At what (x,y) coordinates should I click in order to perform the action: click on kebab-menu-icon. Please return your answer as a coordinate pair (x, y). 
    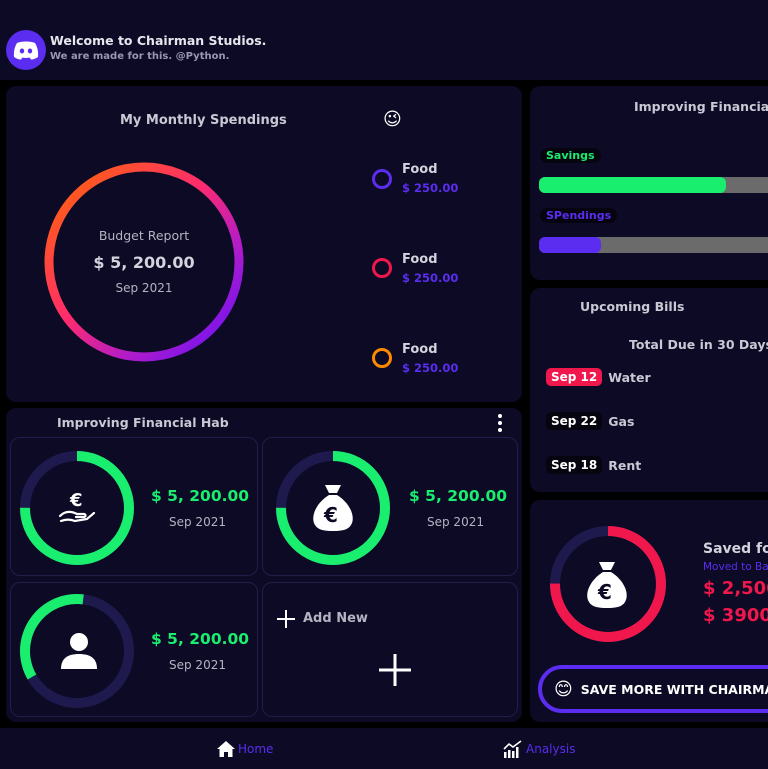
    Looking at the image, I should click on (500, 423).